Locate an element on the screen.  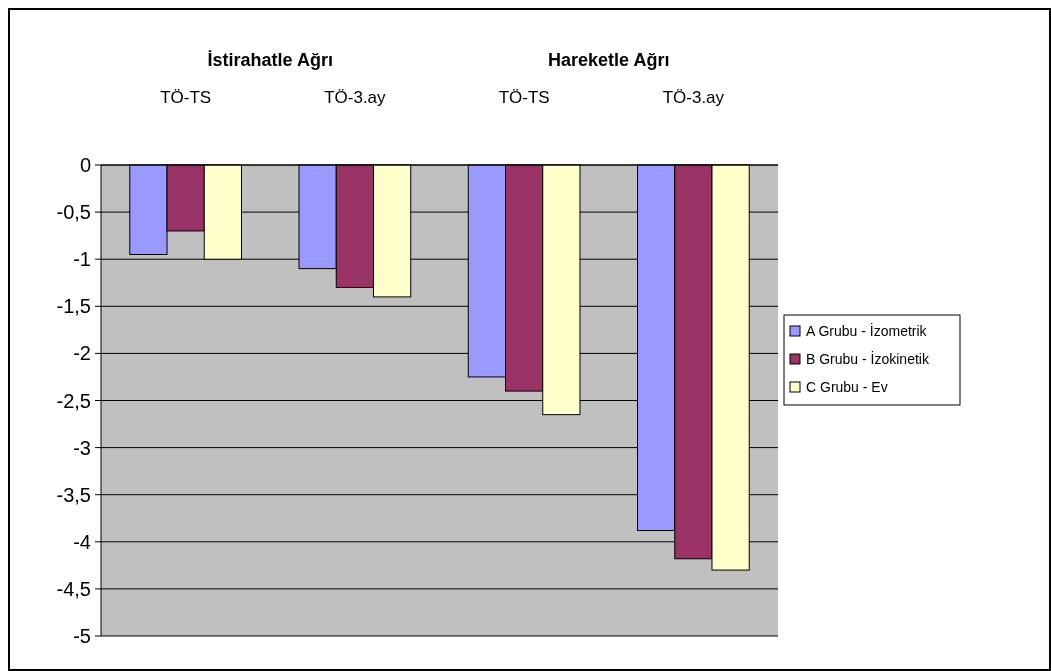
y-tick-label: -4 is located at coordinates (82, 541).